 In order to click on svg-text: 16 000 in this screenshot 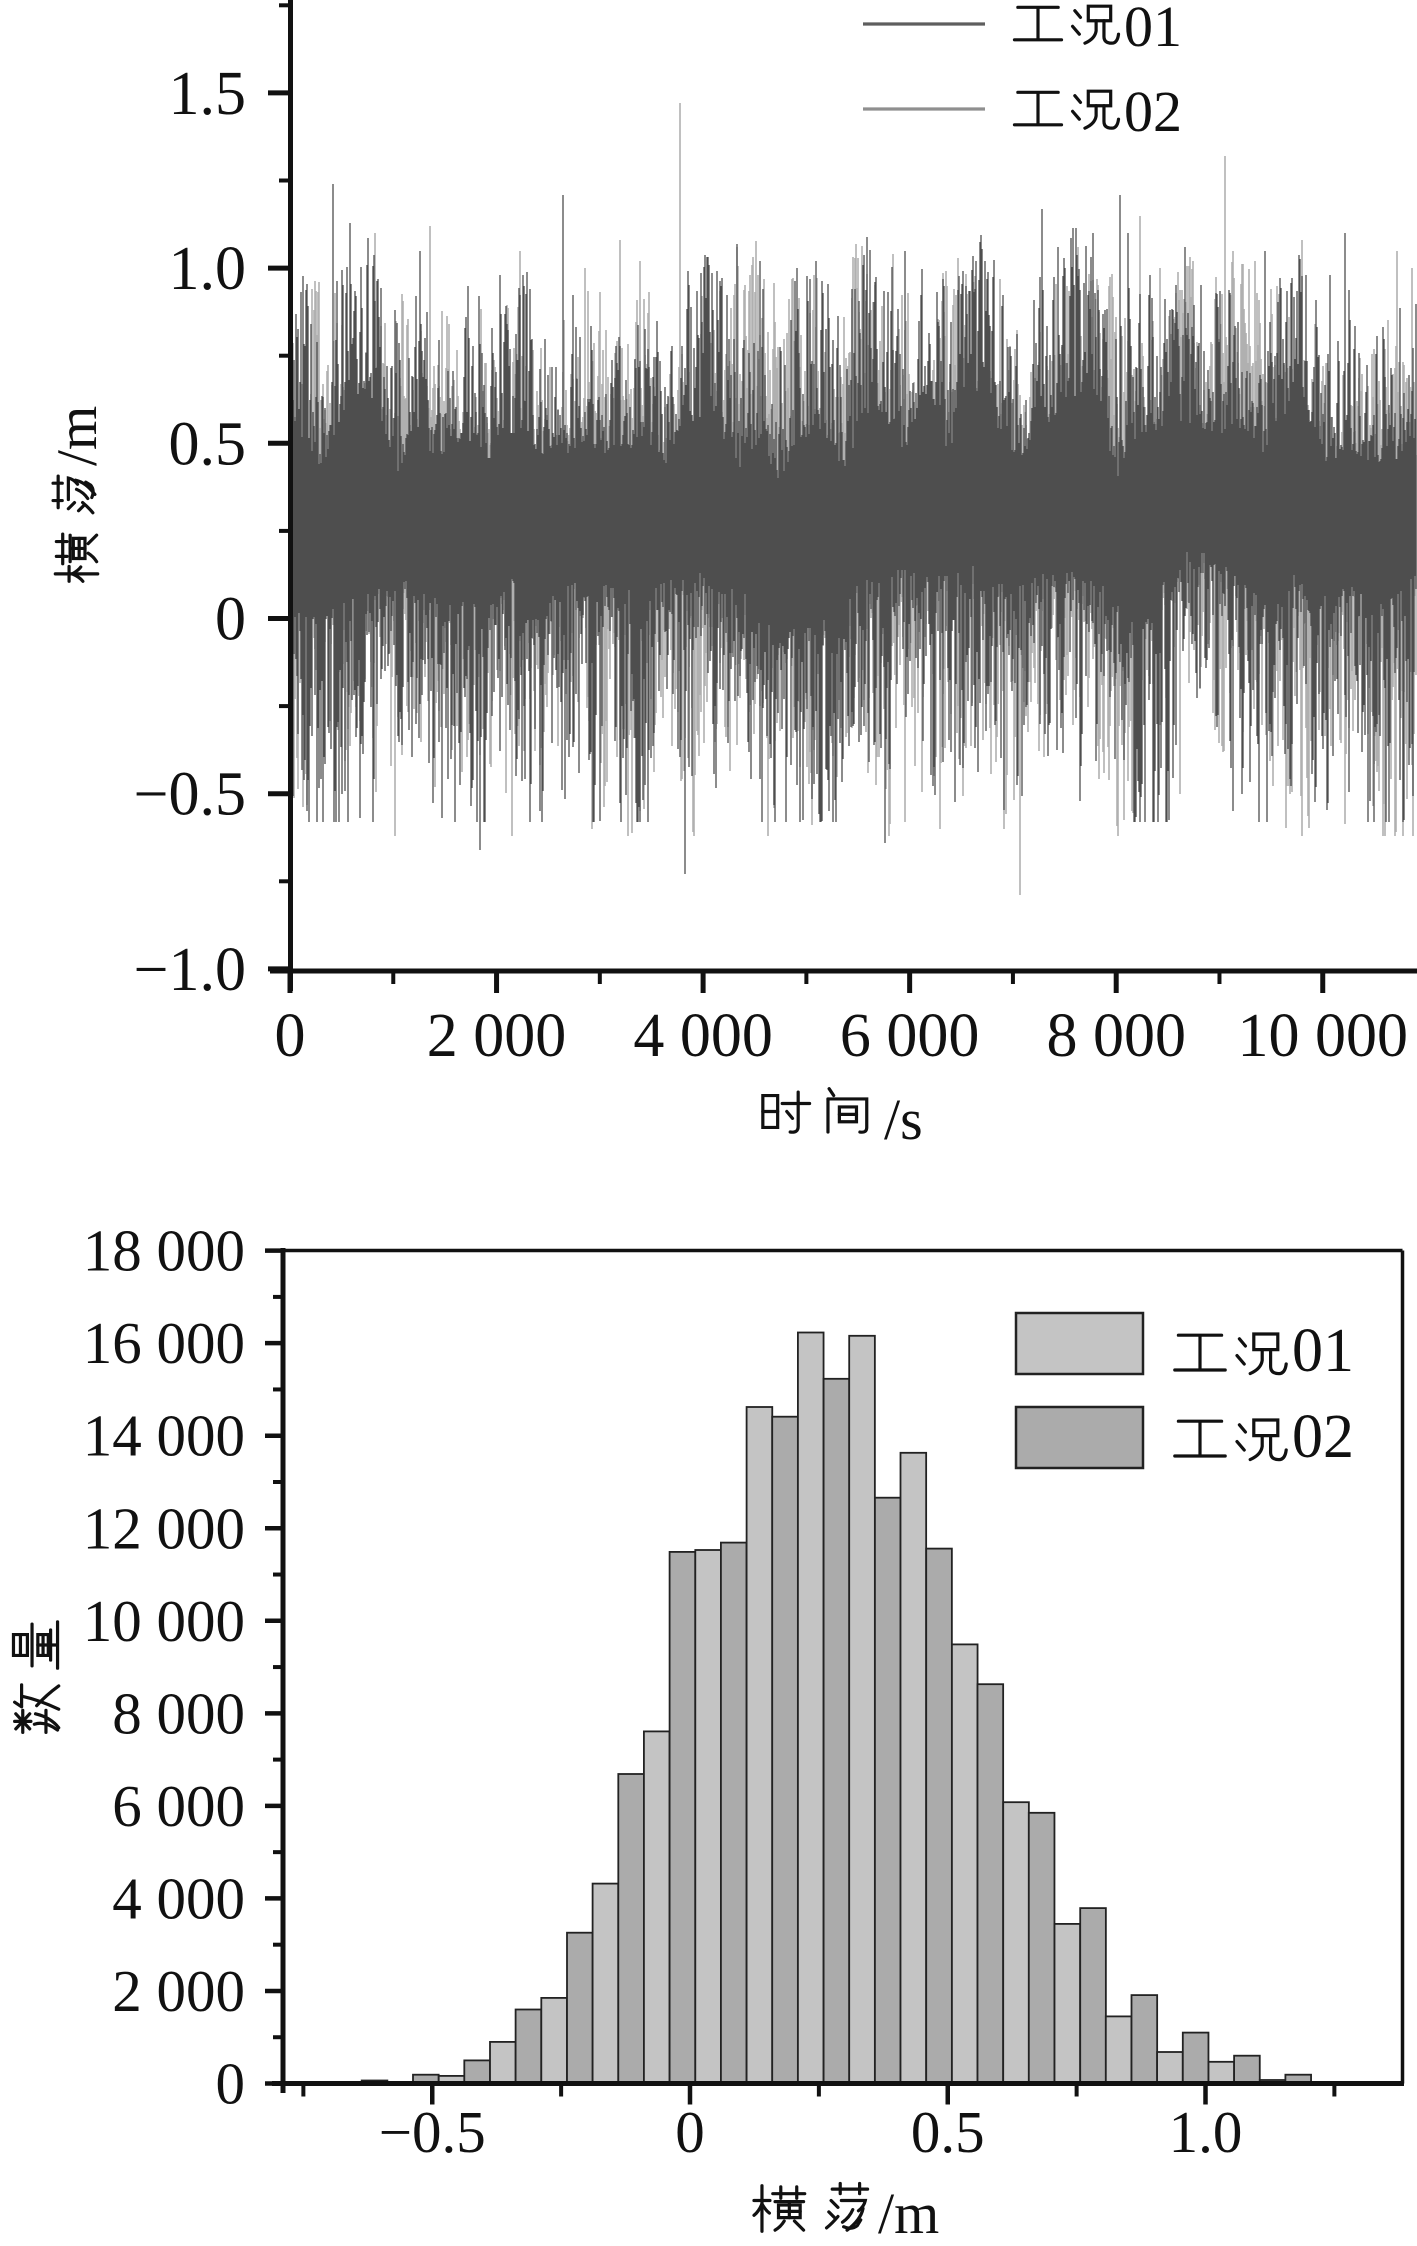, I will do `click(164, 1343)`.